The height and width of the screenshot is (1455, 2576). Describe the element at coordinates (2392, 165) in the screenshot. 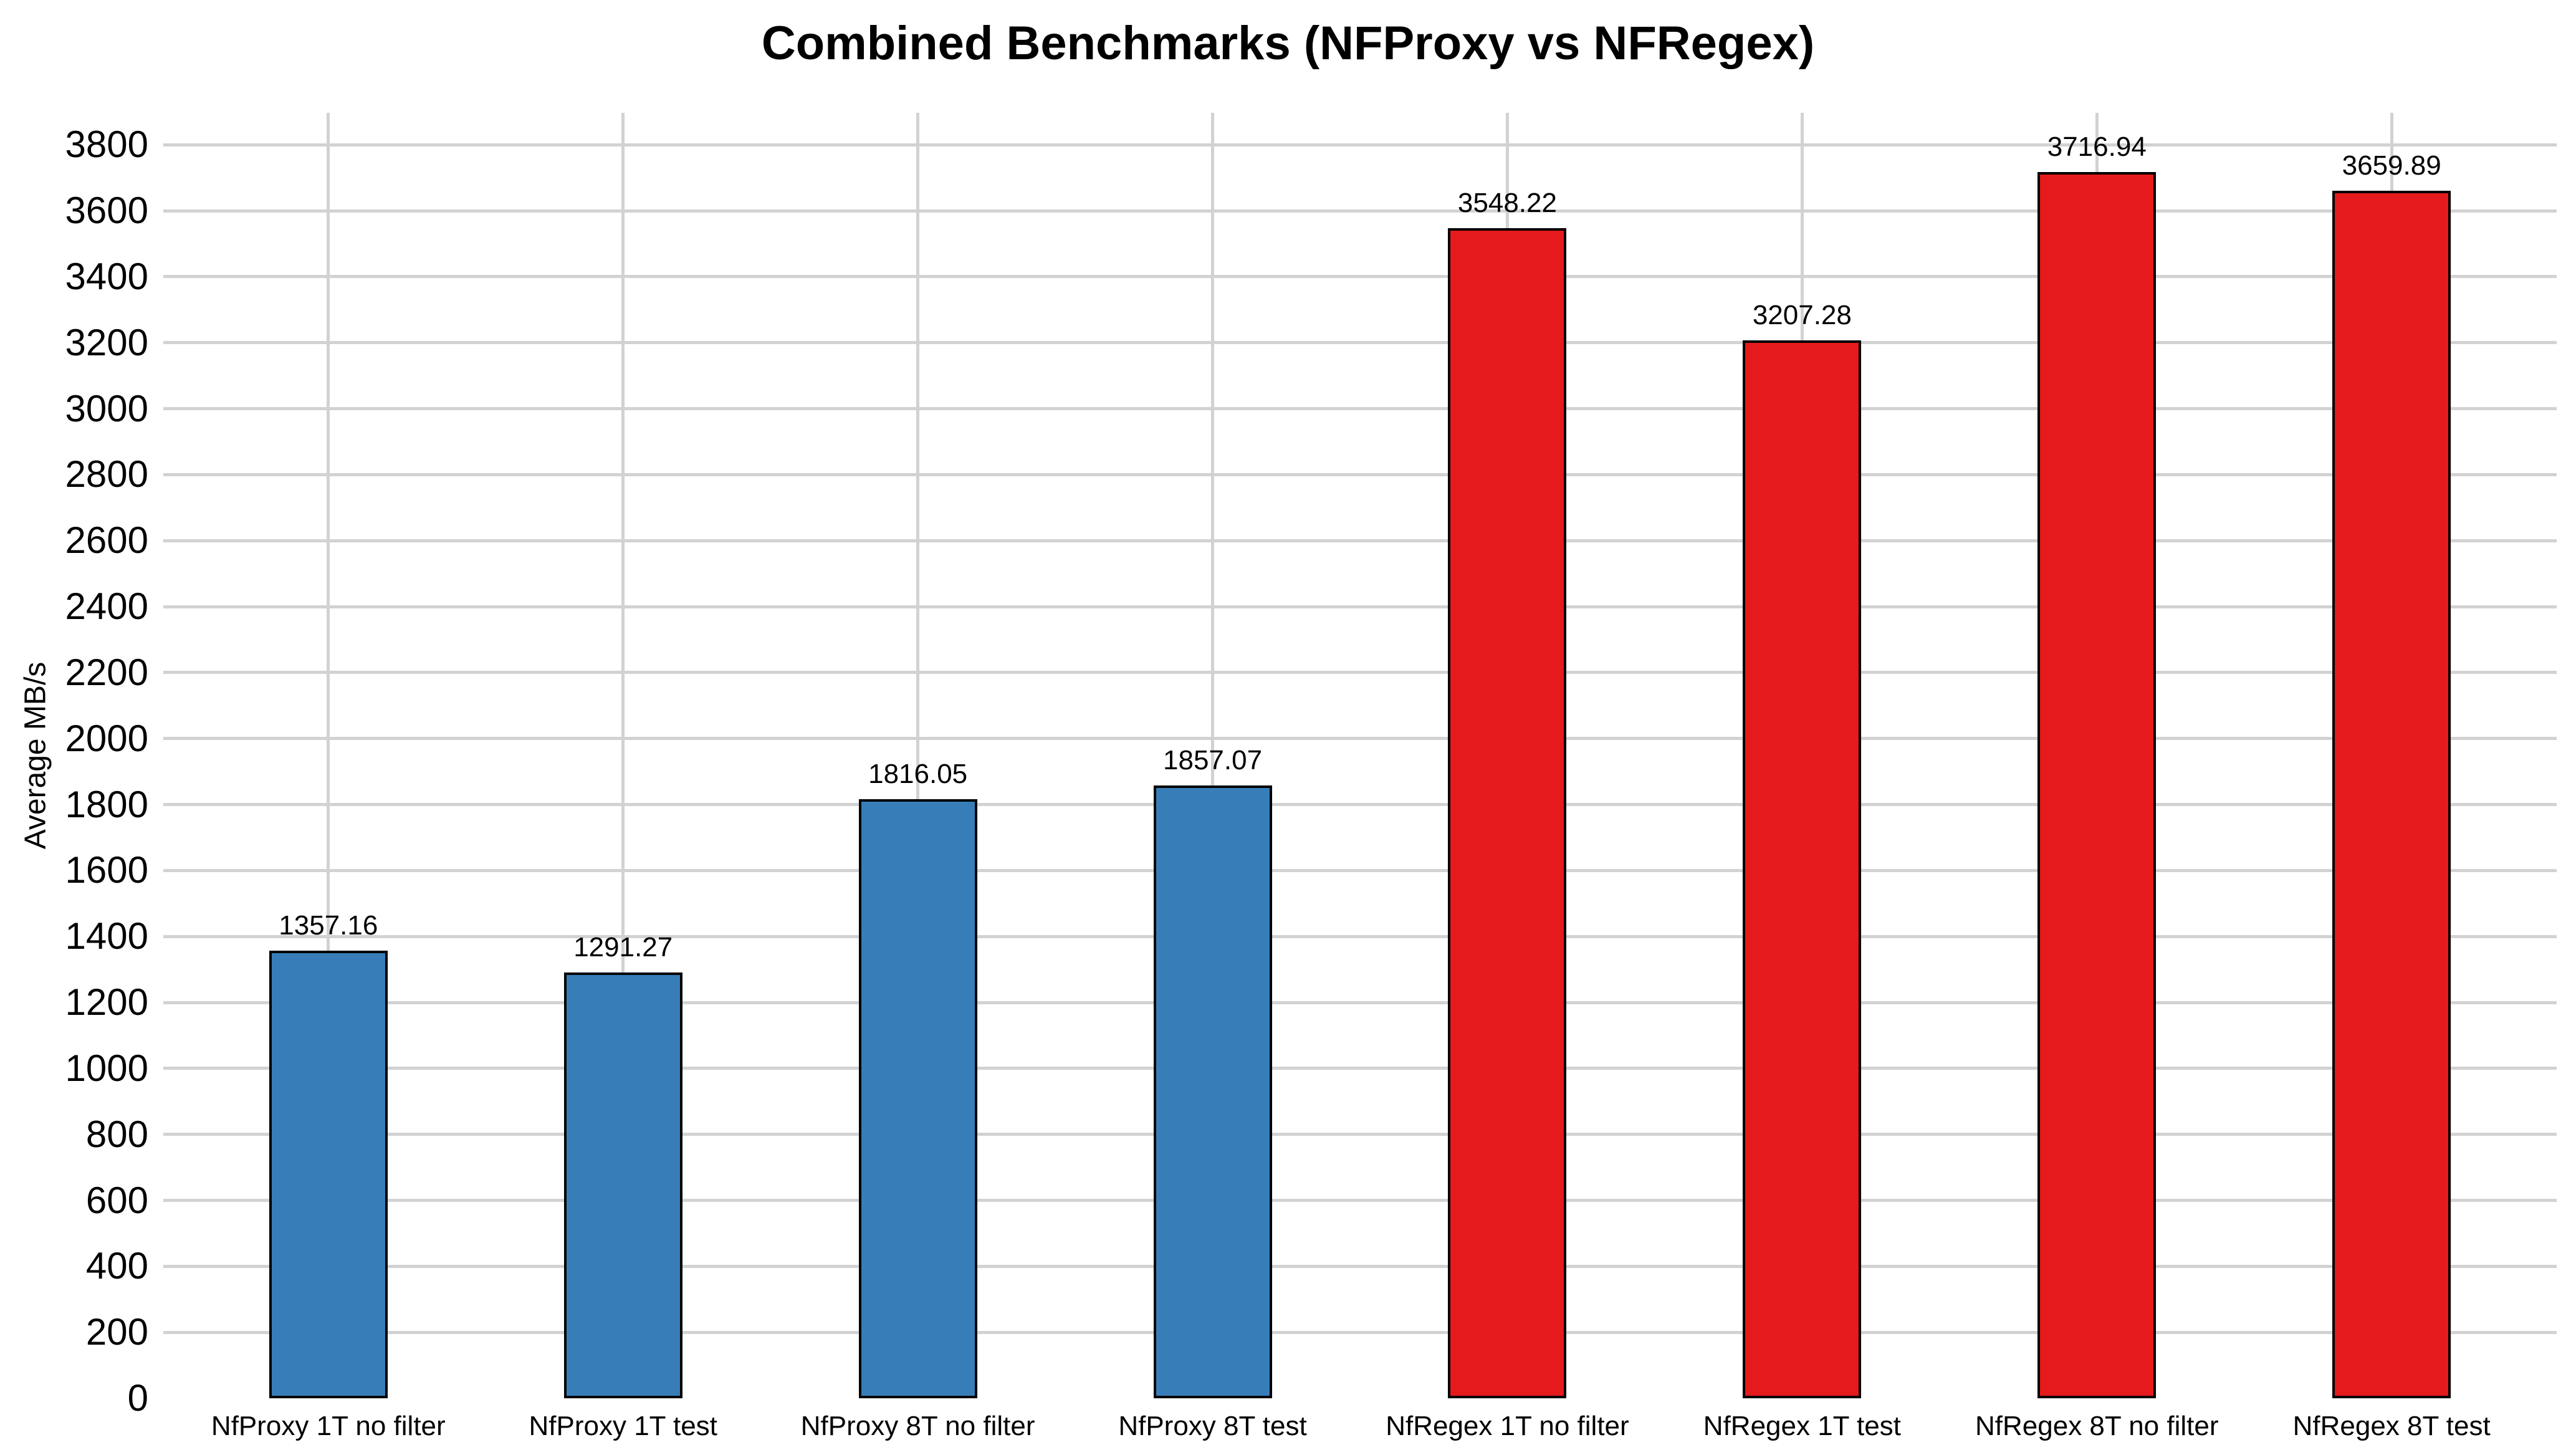

I see `bar-value-label: 3659.89` at that location.